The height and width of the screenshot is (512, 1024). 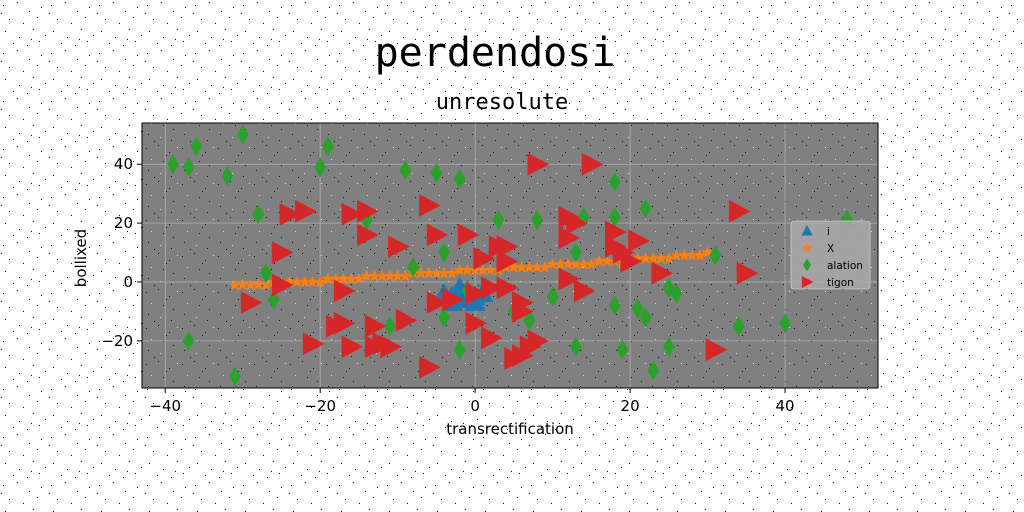 I want to click on y-tick-label: 20, so click(x=123, y=223).